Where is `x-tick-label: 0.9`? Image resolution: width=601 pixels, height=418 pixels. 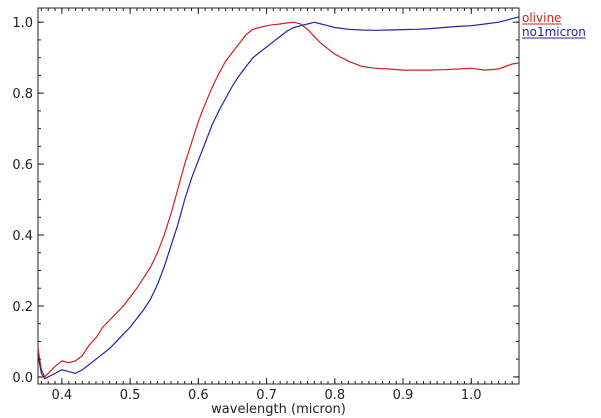 x-tick-label: 0.9 is located at coordinates (403, 395).